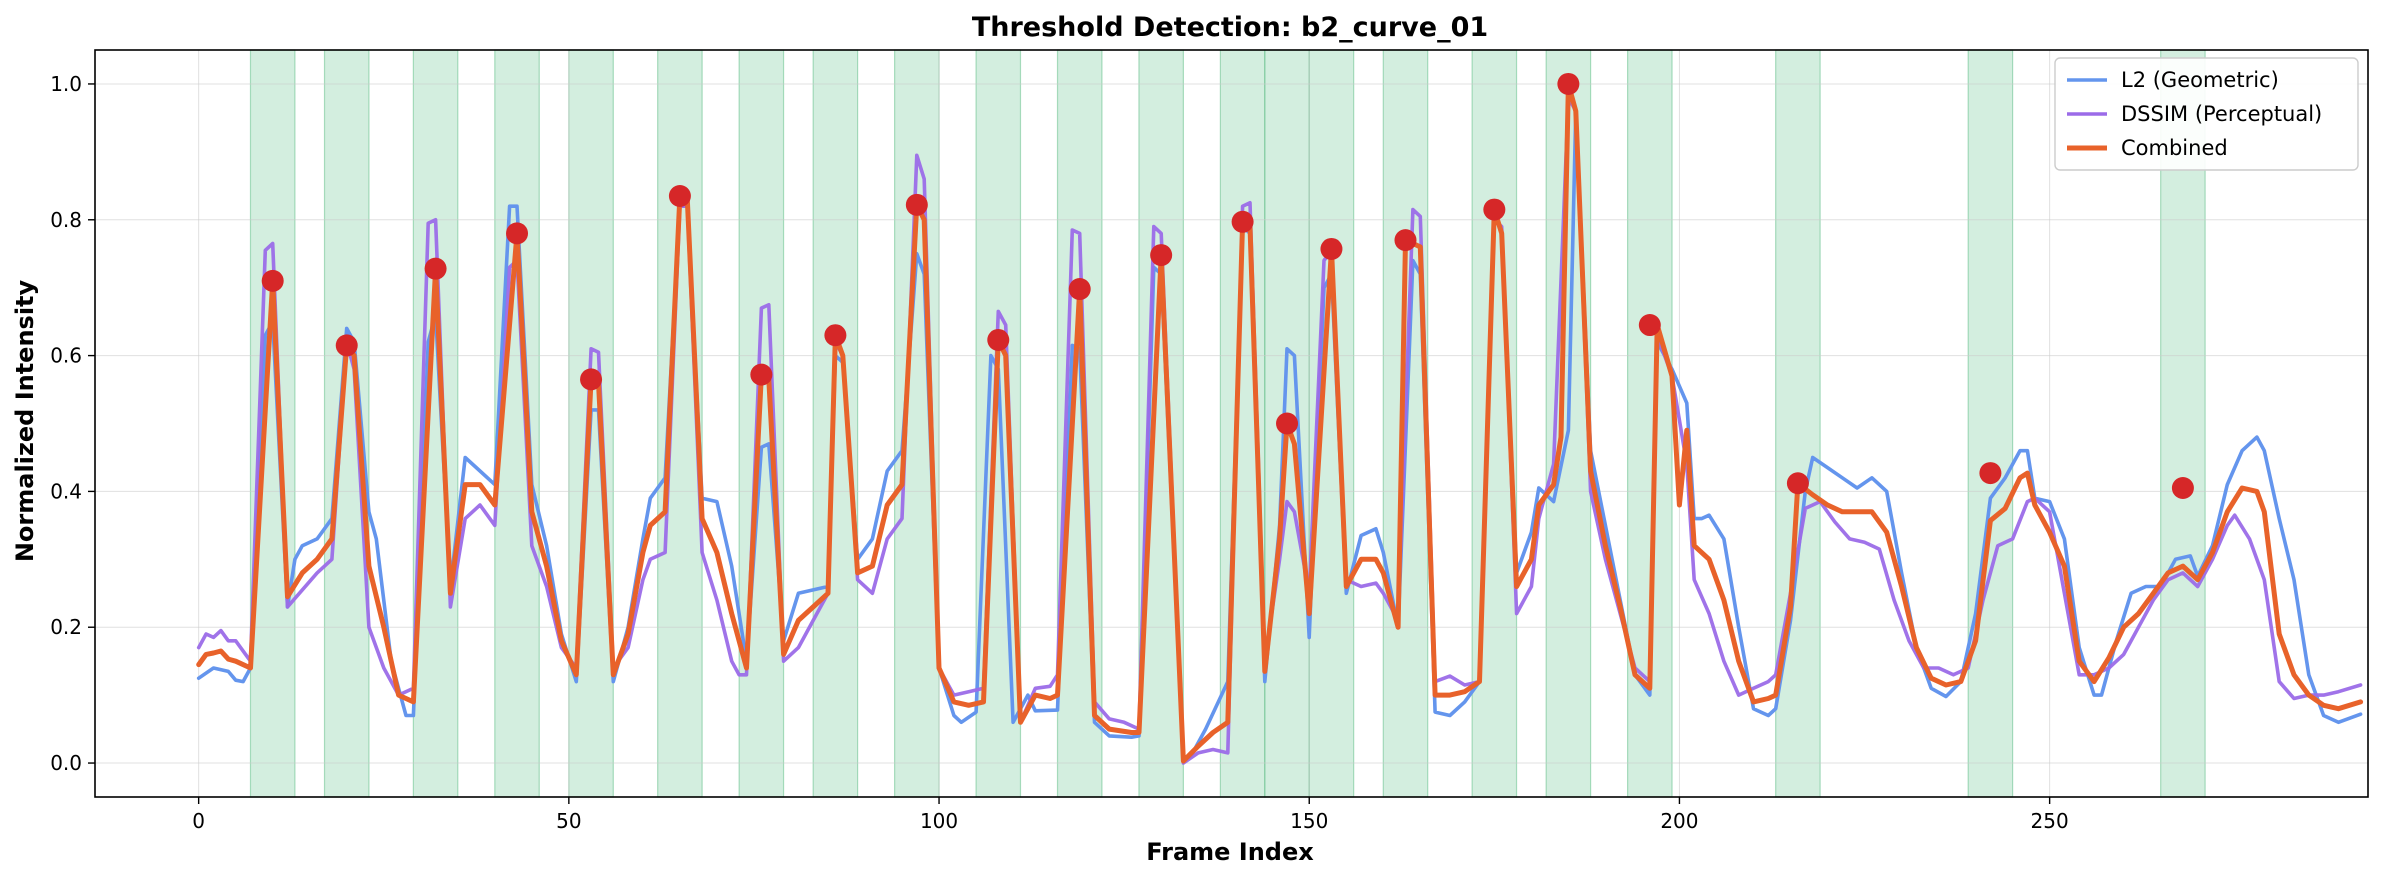 The width and height of the screenshot is (2382, 880). I want to click on x-tick-label-1: 50, so click(568, 821).